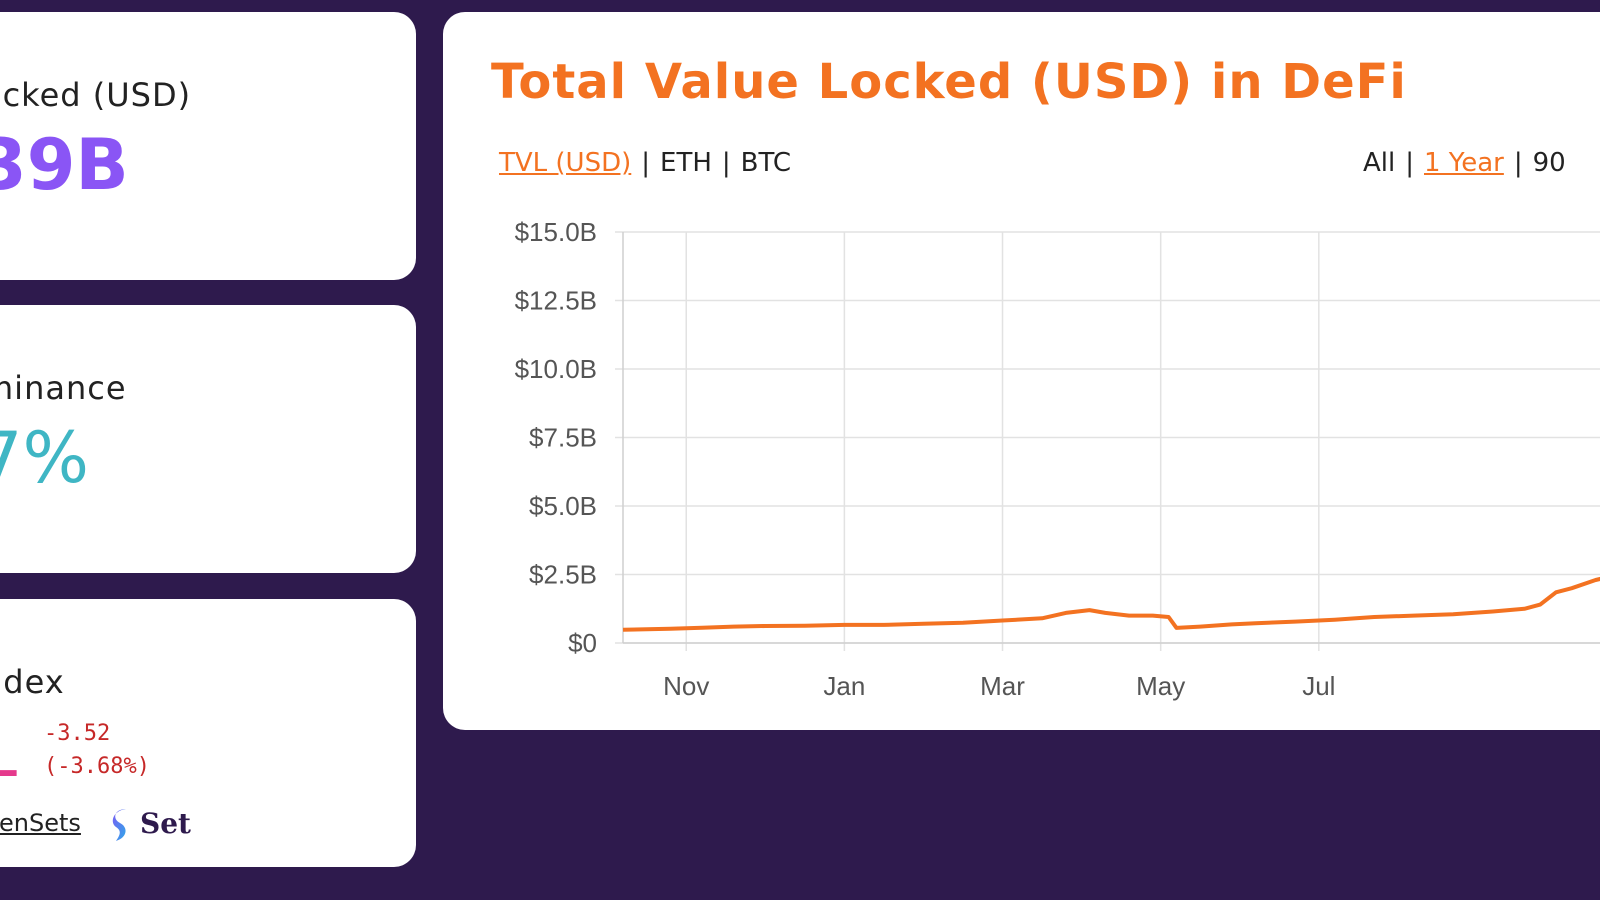  Describe the element at coordinates (556, 232) in the screenshot. I see `y-tick-label: $15.0B` at that location.